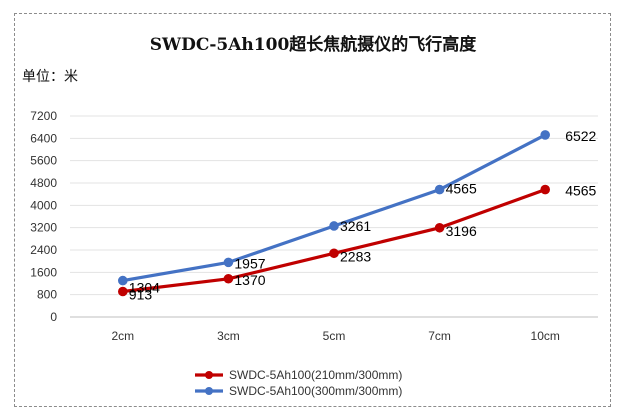  I want to click on data-label: 2283, so click(355, 256).